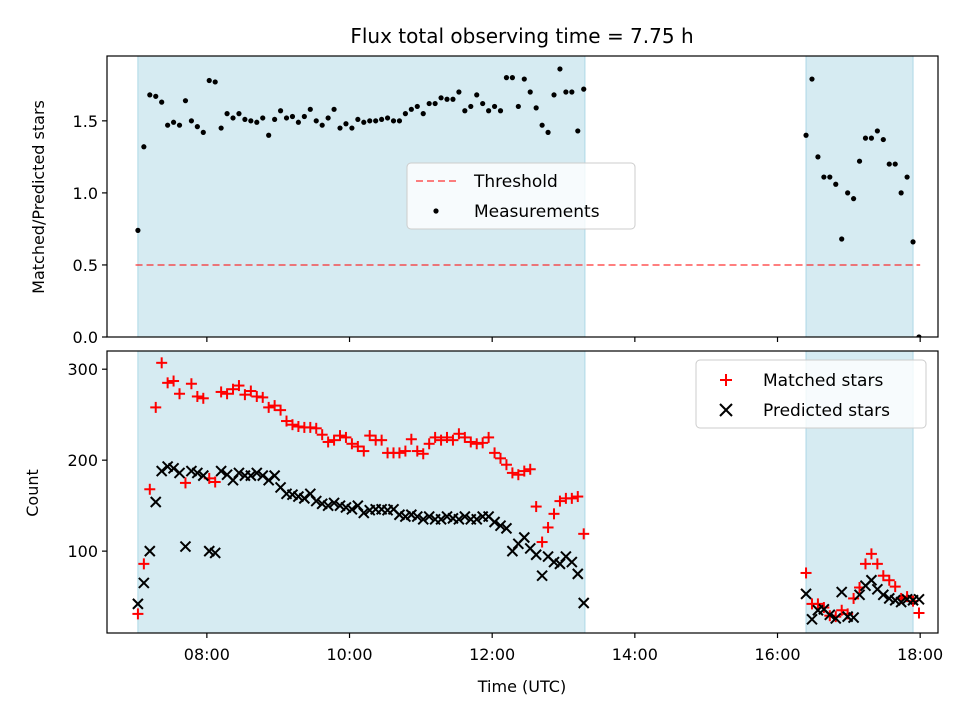  What do you see at coordinates (563, 339) in the screenshot?
I see `top-x-ticks` at bounding box center [563, 339].